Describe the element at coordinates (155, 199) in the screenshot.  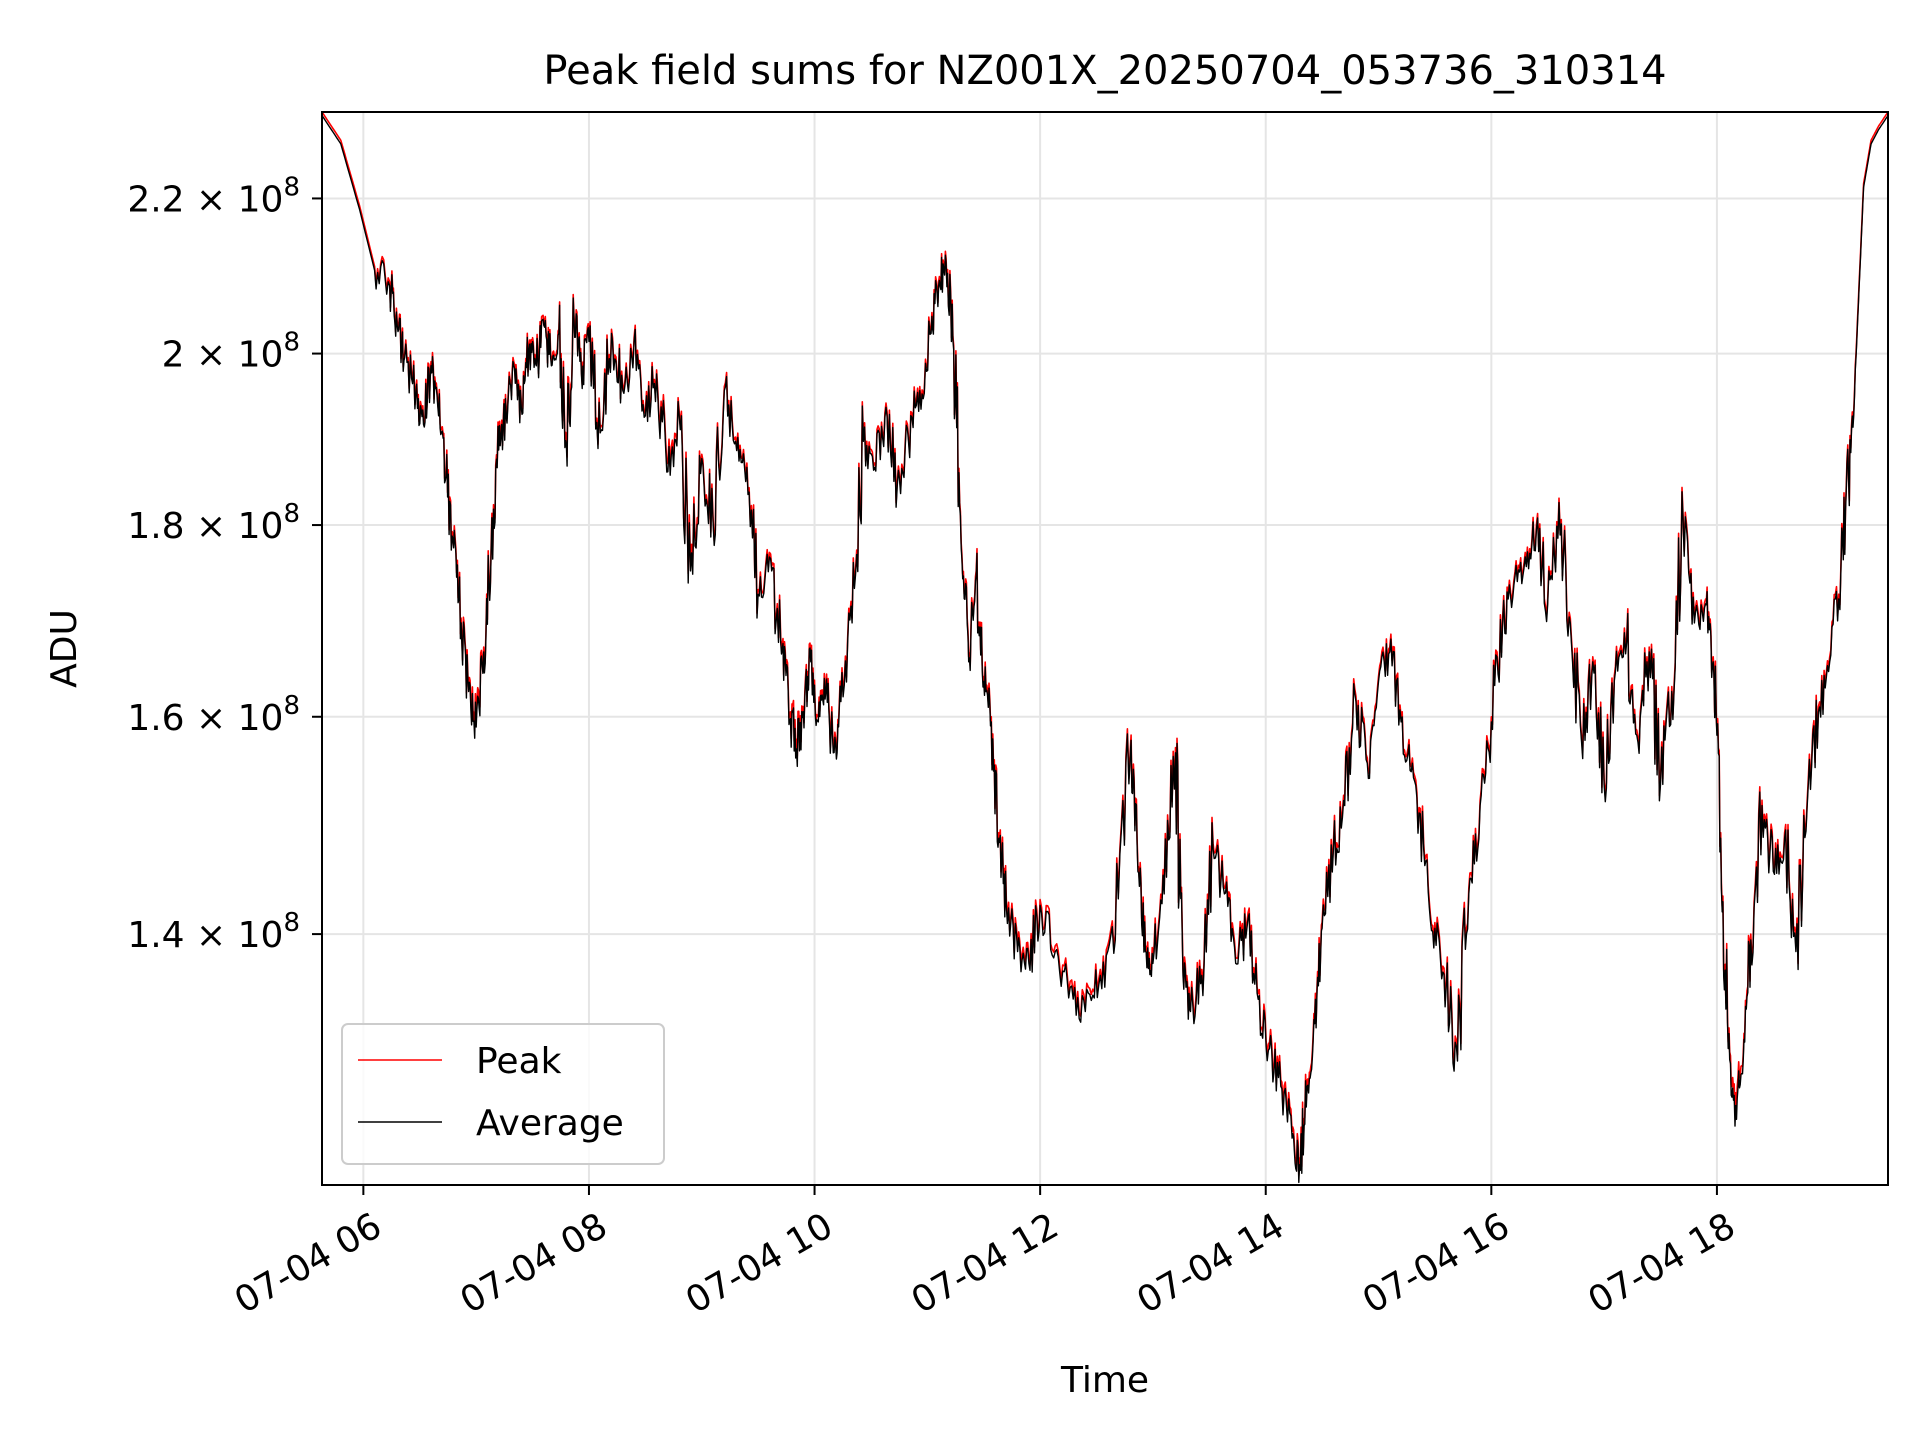
I see `y-tick-mantissa: 2.2` at that location.